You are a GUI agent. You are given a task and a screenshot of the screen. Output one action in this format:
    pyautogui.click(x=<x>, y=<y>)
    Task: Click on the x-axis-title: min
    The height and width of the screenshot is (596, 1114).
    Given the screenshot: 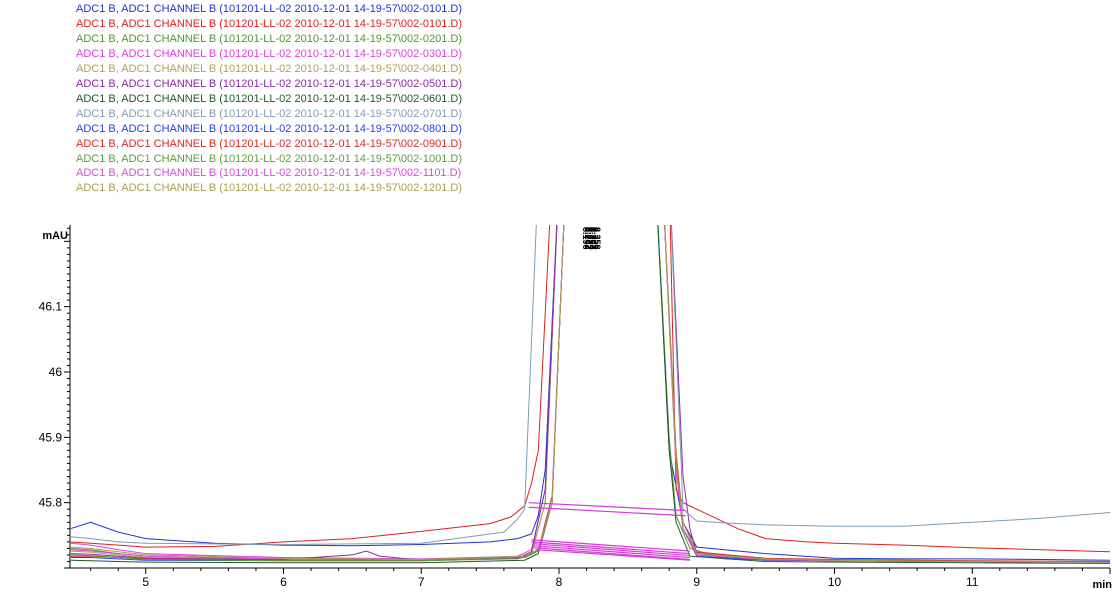 What is the action you would take?
    pyautogui.click(x=1102, y=585)
    